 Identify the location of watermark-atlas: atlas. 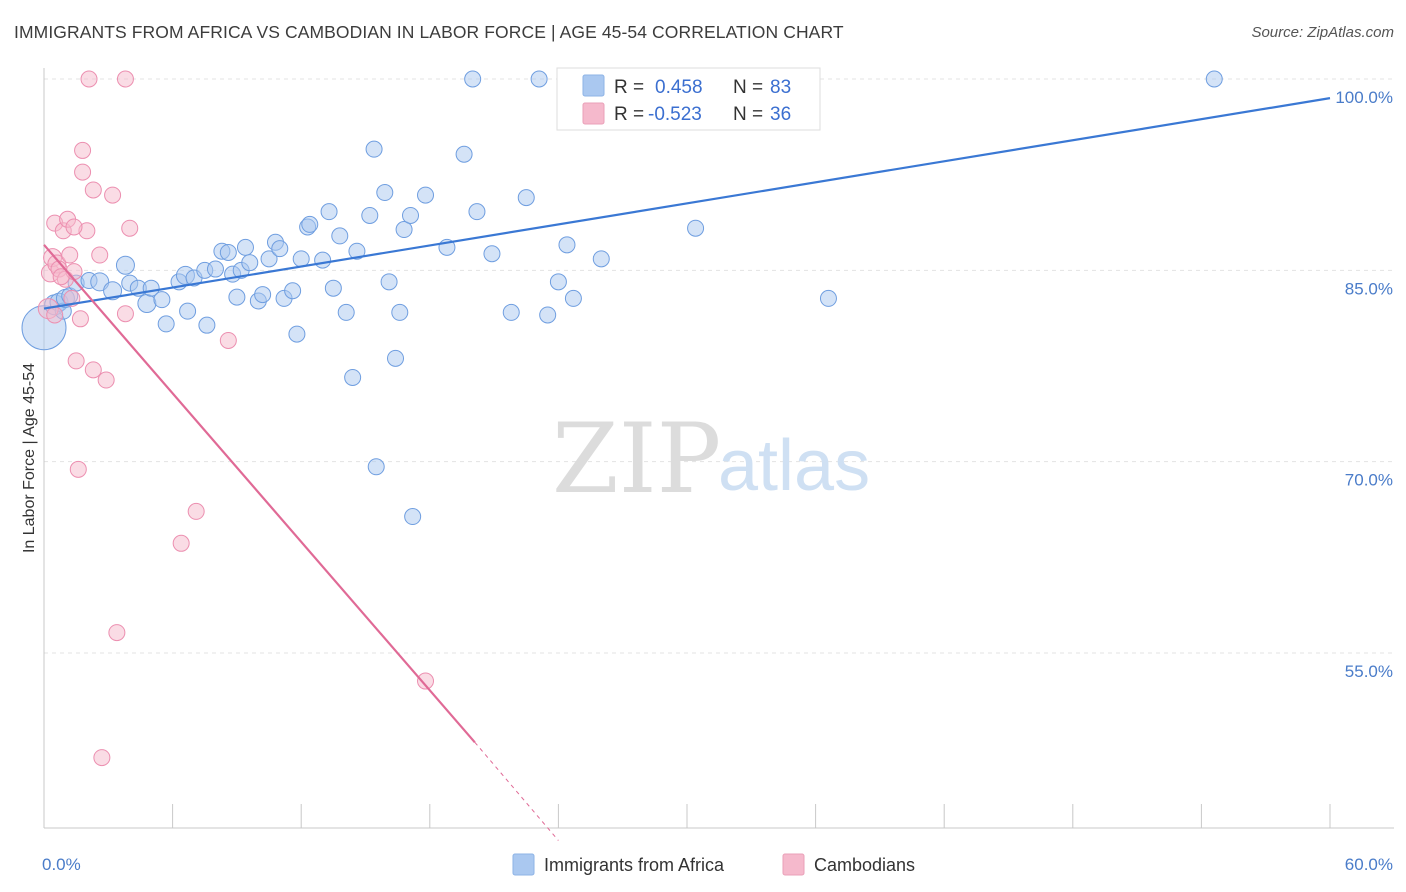
(794, 466).